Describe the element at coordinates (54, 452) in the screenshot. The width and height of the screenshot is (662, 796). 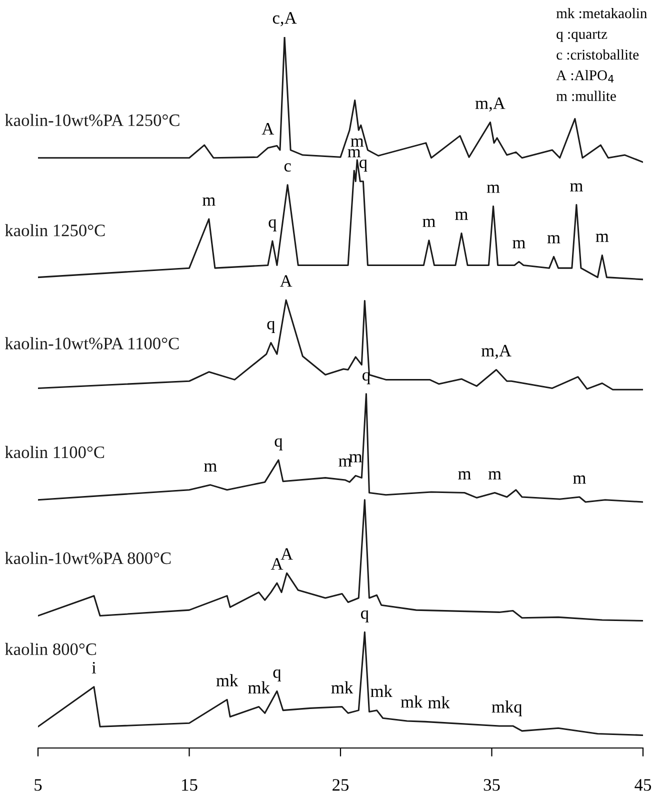
I see `text: kaolin 1100°C` at that location.